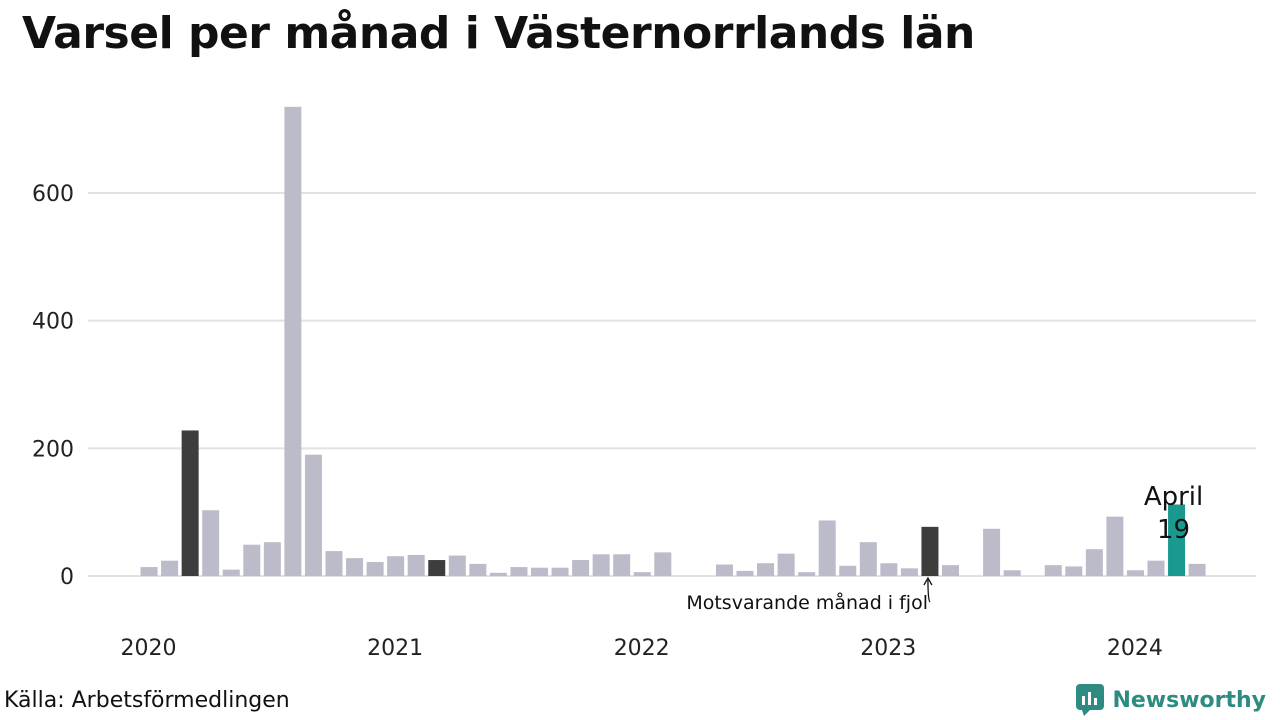  I want to click on x-year-label: 2023, so click(888, 648).